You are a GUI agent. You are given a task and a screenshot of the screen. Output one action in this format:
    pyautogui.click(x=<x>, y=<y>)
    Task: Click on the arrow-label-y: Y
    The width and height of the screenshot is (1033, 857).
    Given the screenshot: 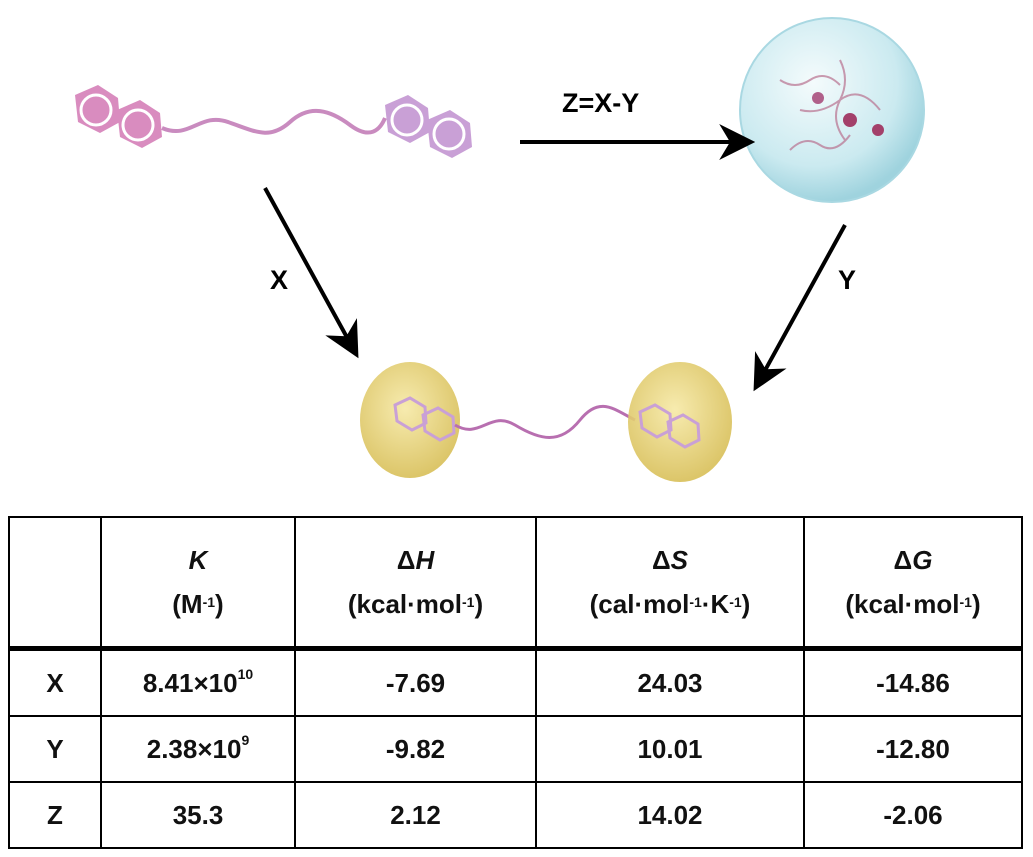 What is the action you would take?
    pyautogui.click(x=847, y=280)
    